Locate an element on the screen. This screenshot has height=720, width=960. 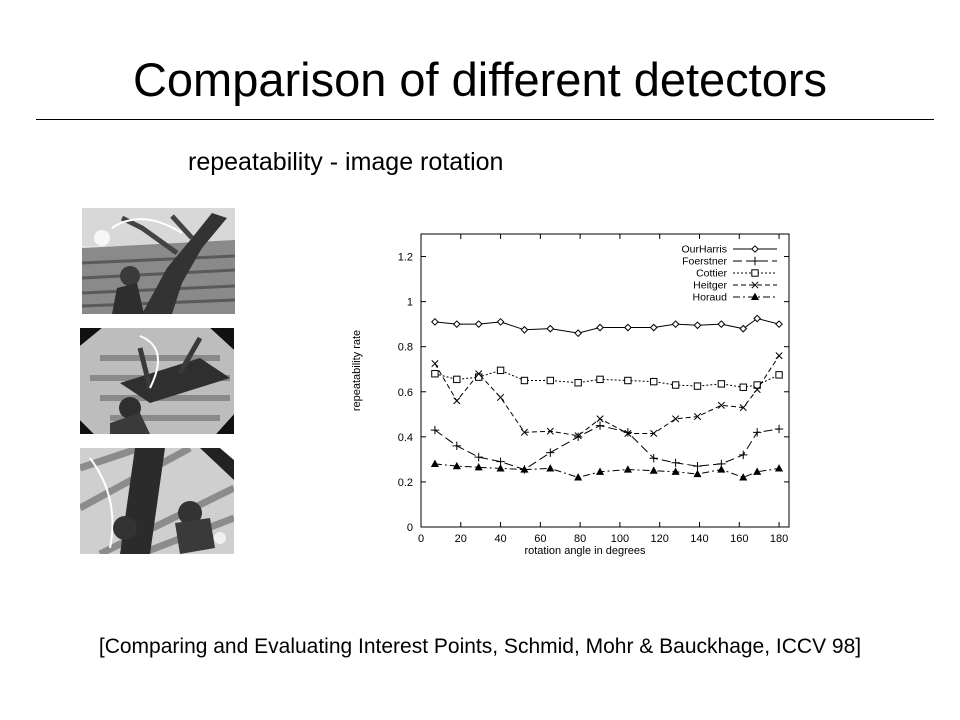
series-heitger is located at coordinates (607, 396).